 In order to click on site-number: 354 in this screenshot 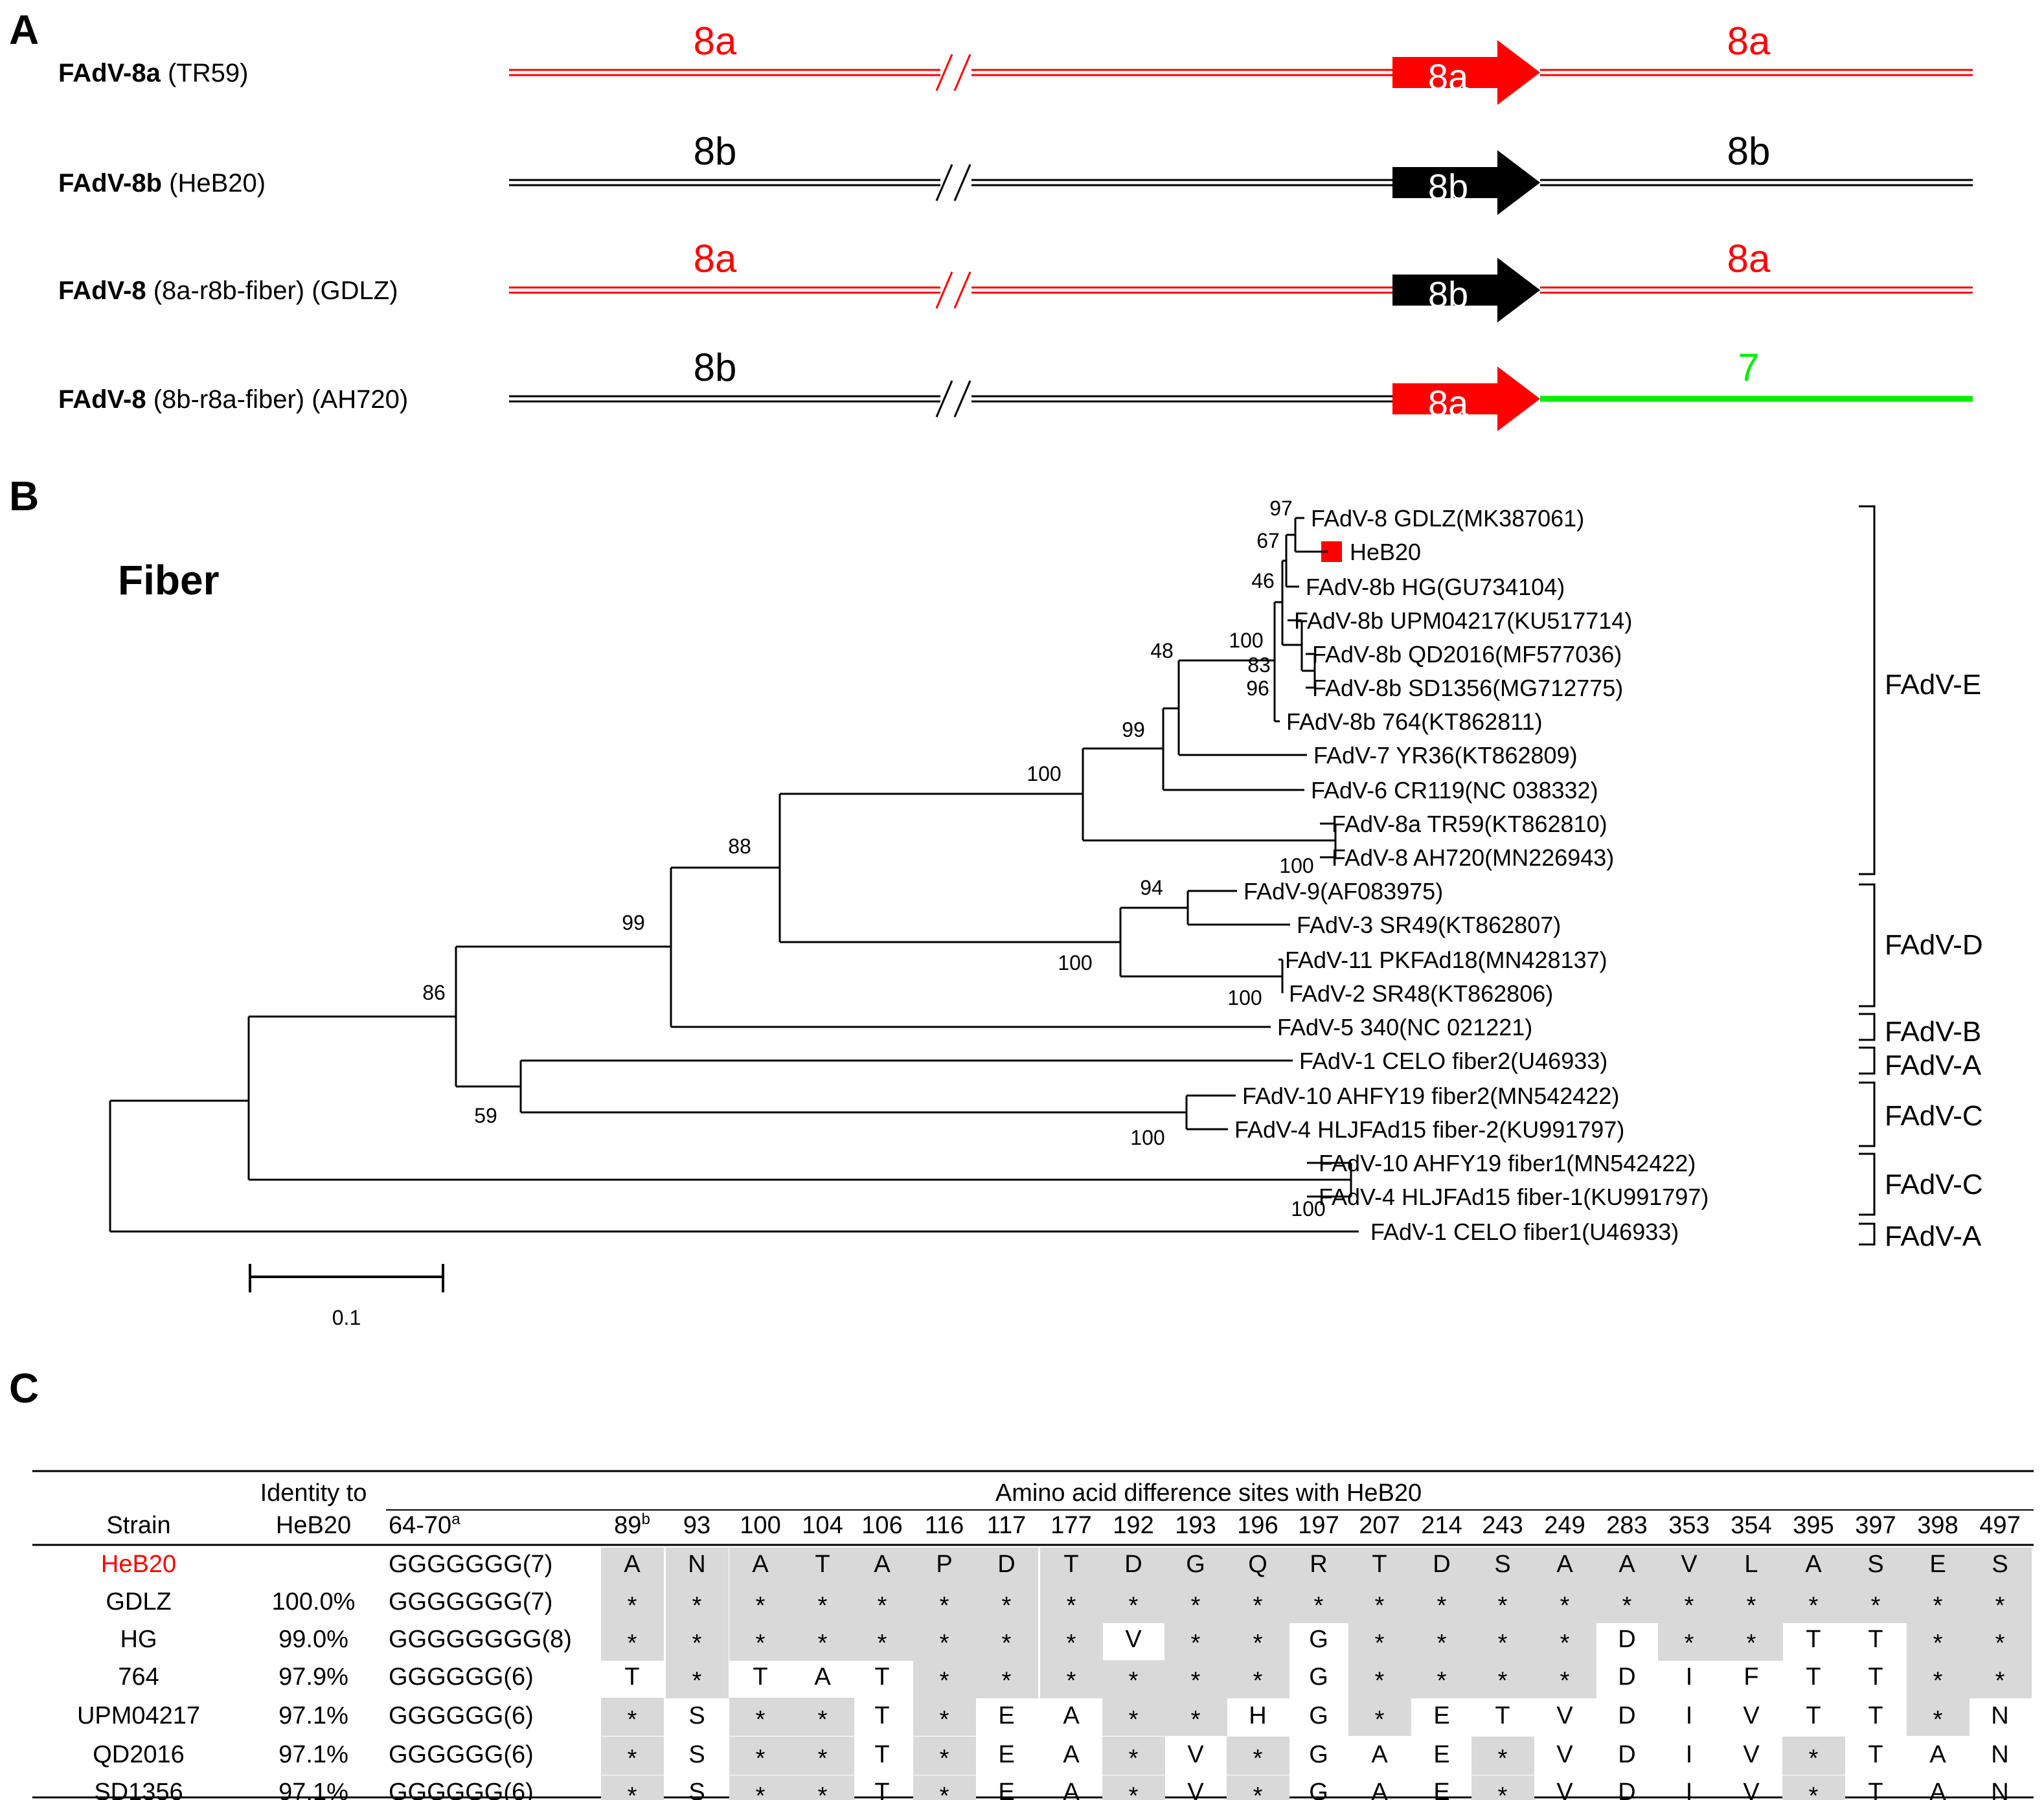, I will do `click(1751, 1525)`.